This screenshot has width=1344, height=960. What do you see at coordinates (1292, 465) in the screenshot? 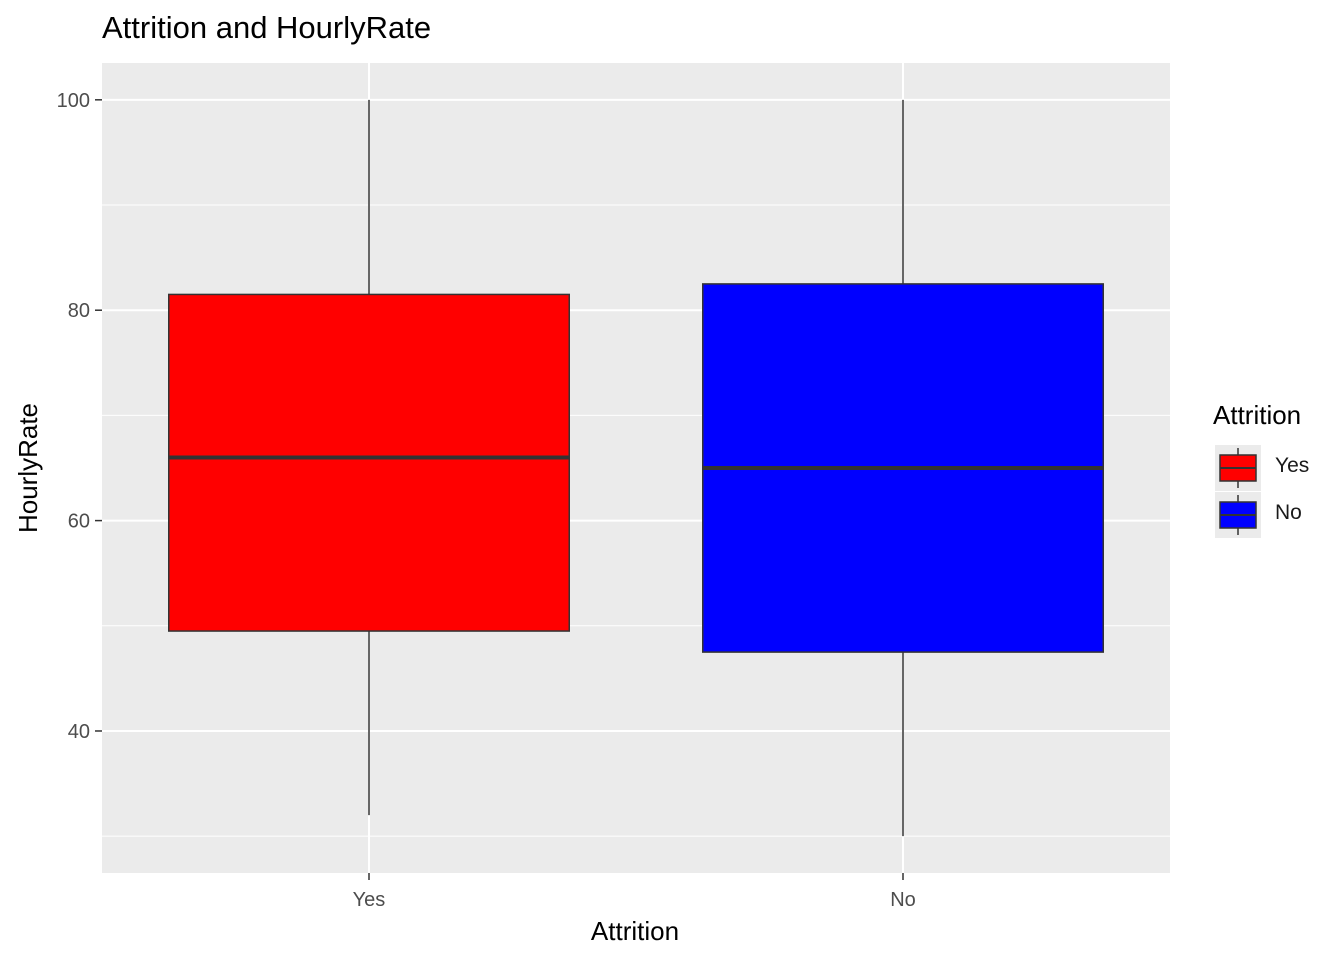
I see `legend-label-yes: Yes` at bounding box center [1292, 465].